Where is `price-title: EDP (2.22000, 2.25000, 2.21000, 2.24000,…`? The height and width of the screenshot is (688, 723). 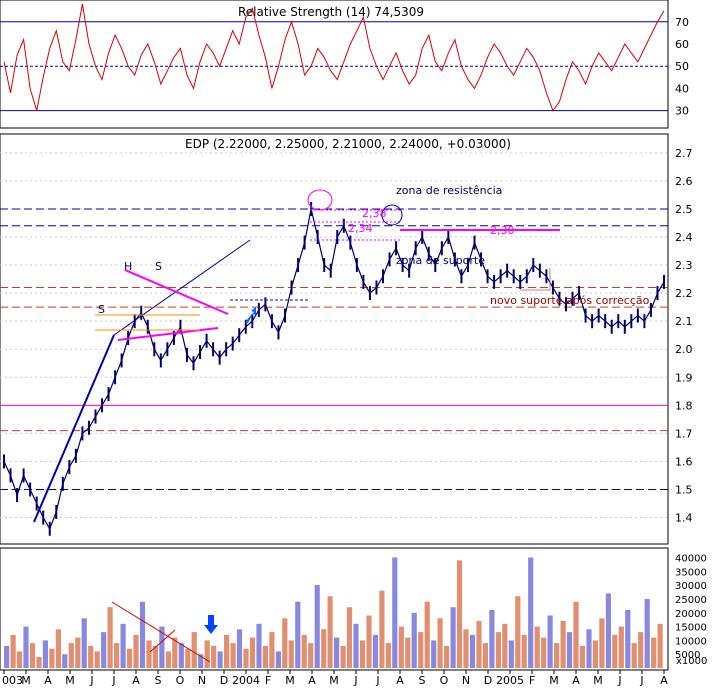 price-title: EDP (2.22000, 2.25000, 2.21000, 2.24000,… is located at coordinates (348, 144).